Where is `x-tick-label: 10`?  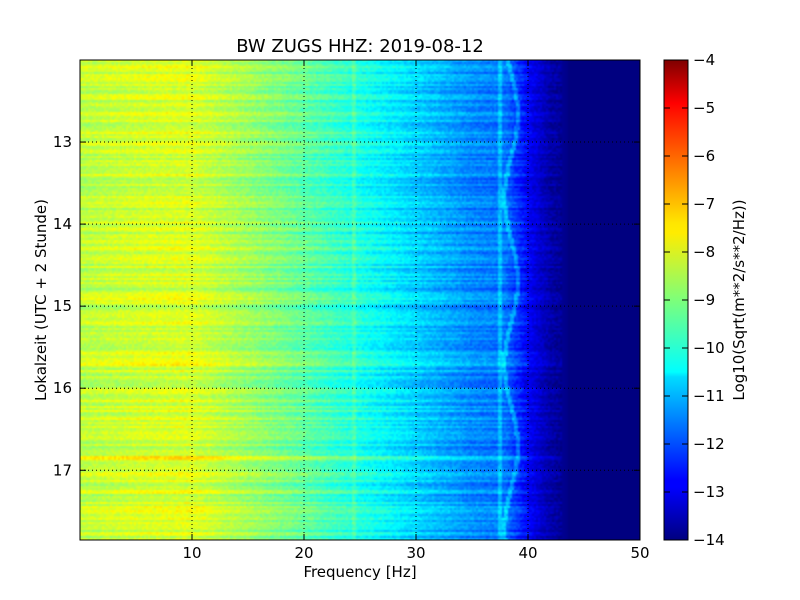 x-tick-label: 10 is located at coordinates (191, 553).